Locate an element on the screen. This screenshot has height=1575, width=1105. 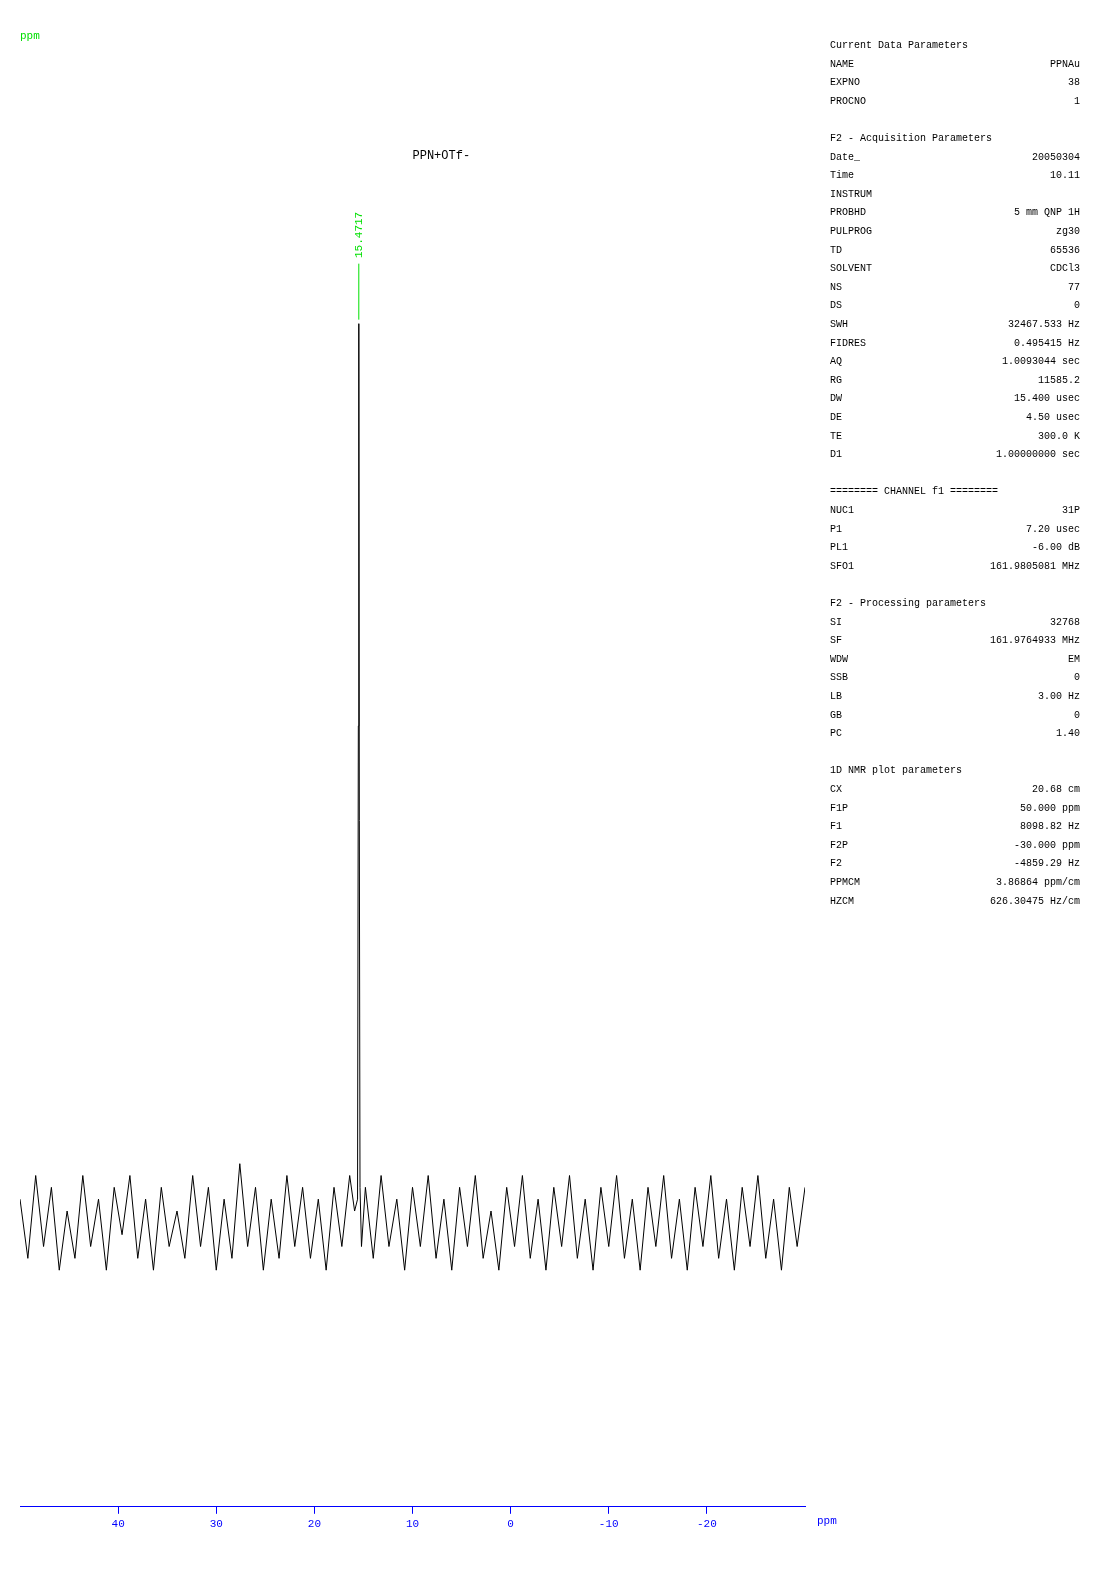
text: TD 65536 is located at coordinates (955, 250).